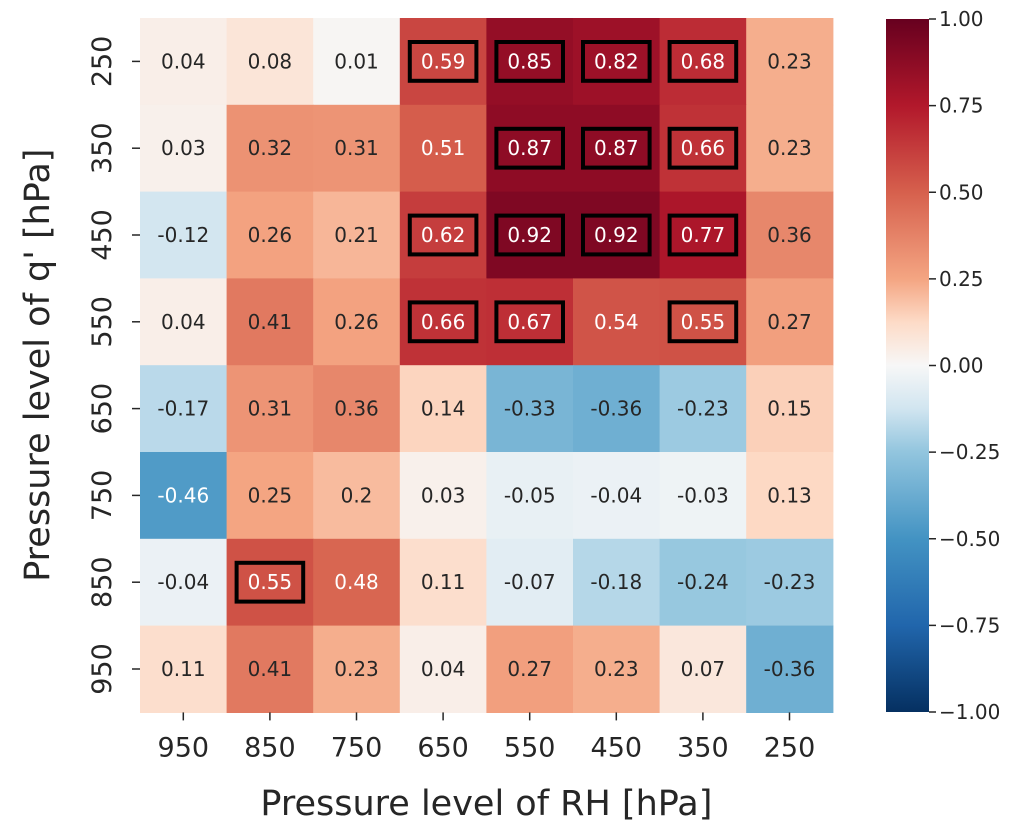 The image size is (1015, 831). I want to click on colorbar, so click(907, 365).